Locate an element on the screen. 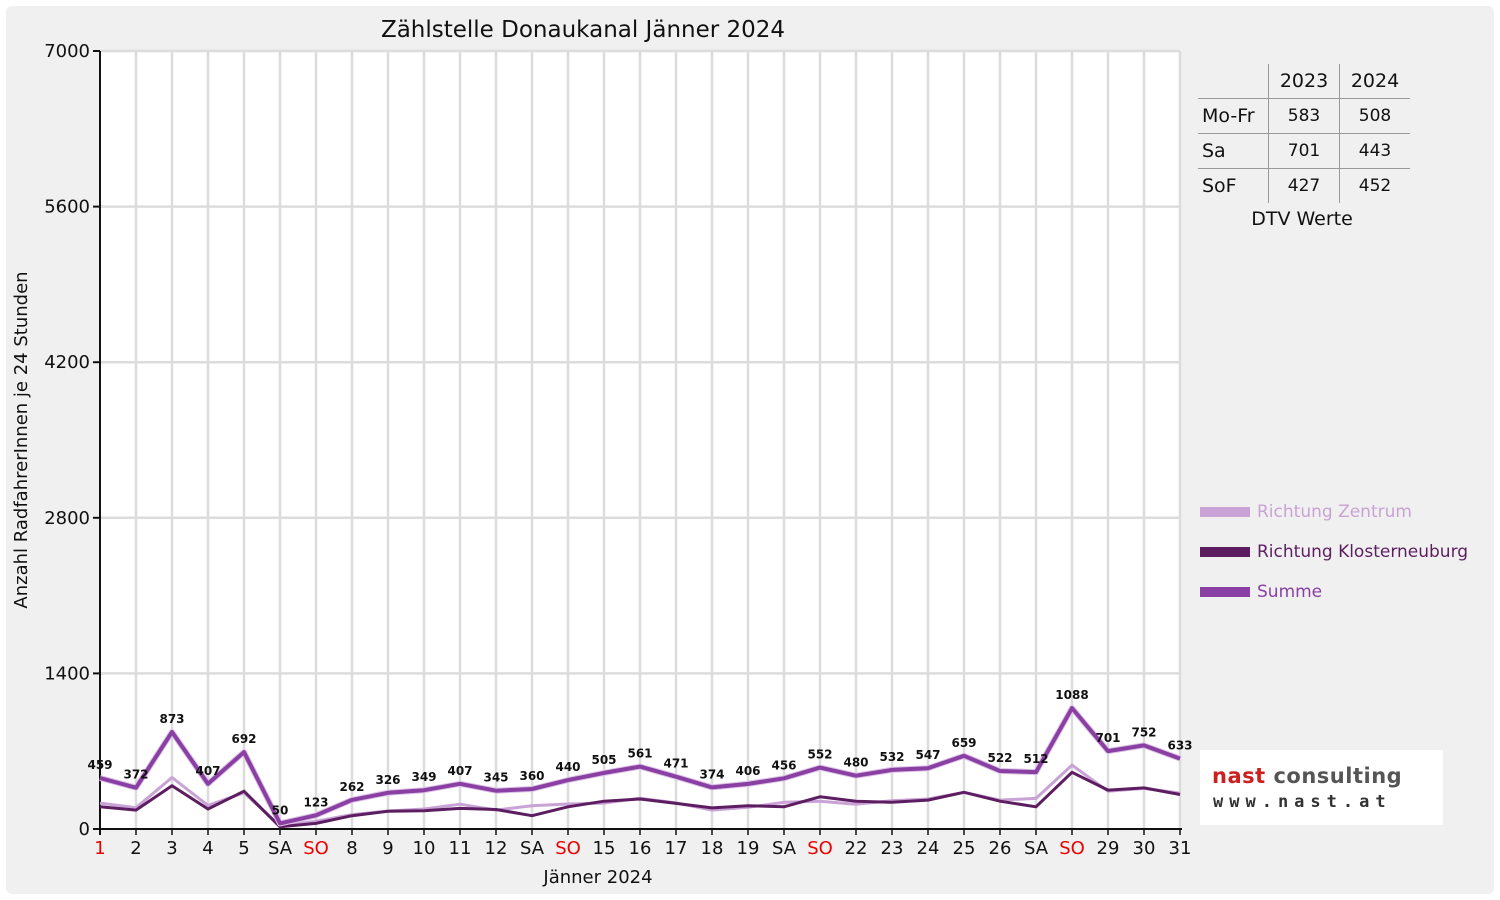  legend-item-klosterneuburg: Richtung Klosterneuburg is located at coordinates (1334, 552).